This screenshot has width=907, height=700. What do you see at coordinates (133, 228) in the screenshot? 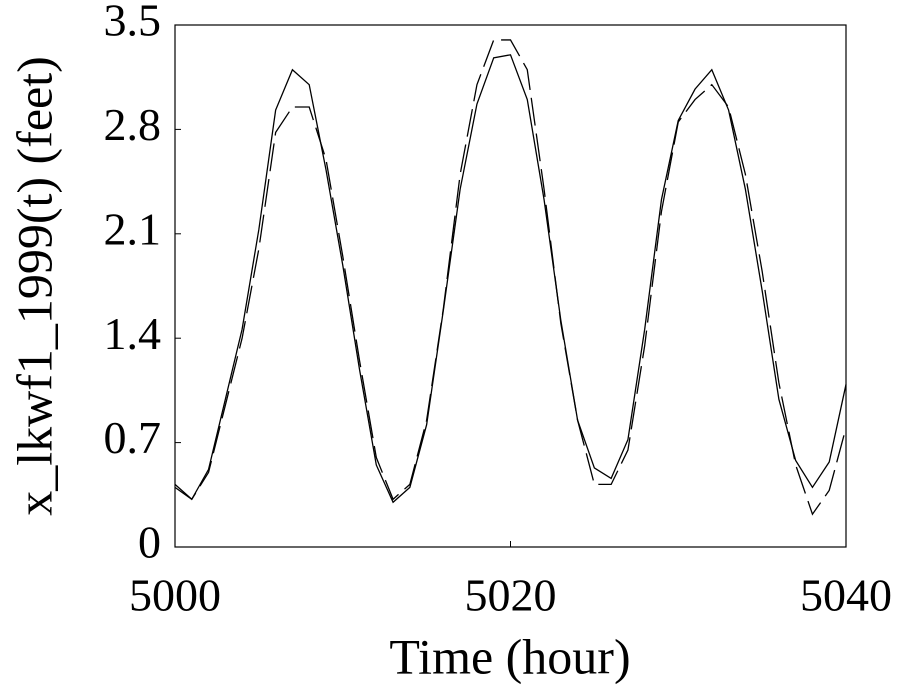
I see `y-tick-label: 2.1` at bounding box center [133, 228].